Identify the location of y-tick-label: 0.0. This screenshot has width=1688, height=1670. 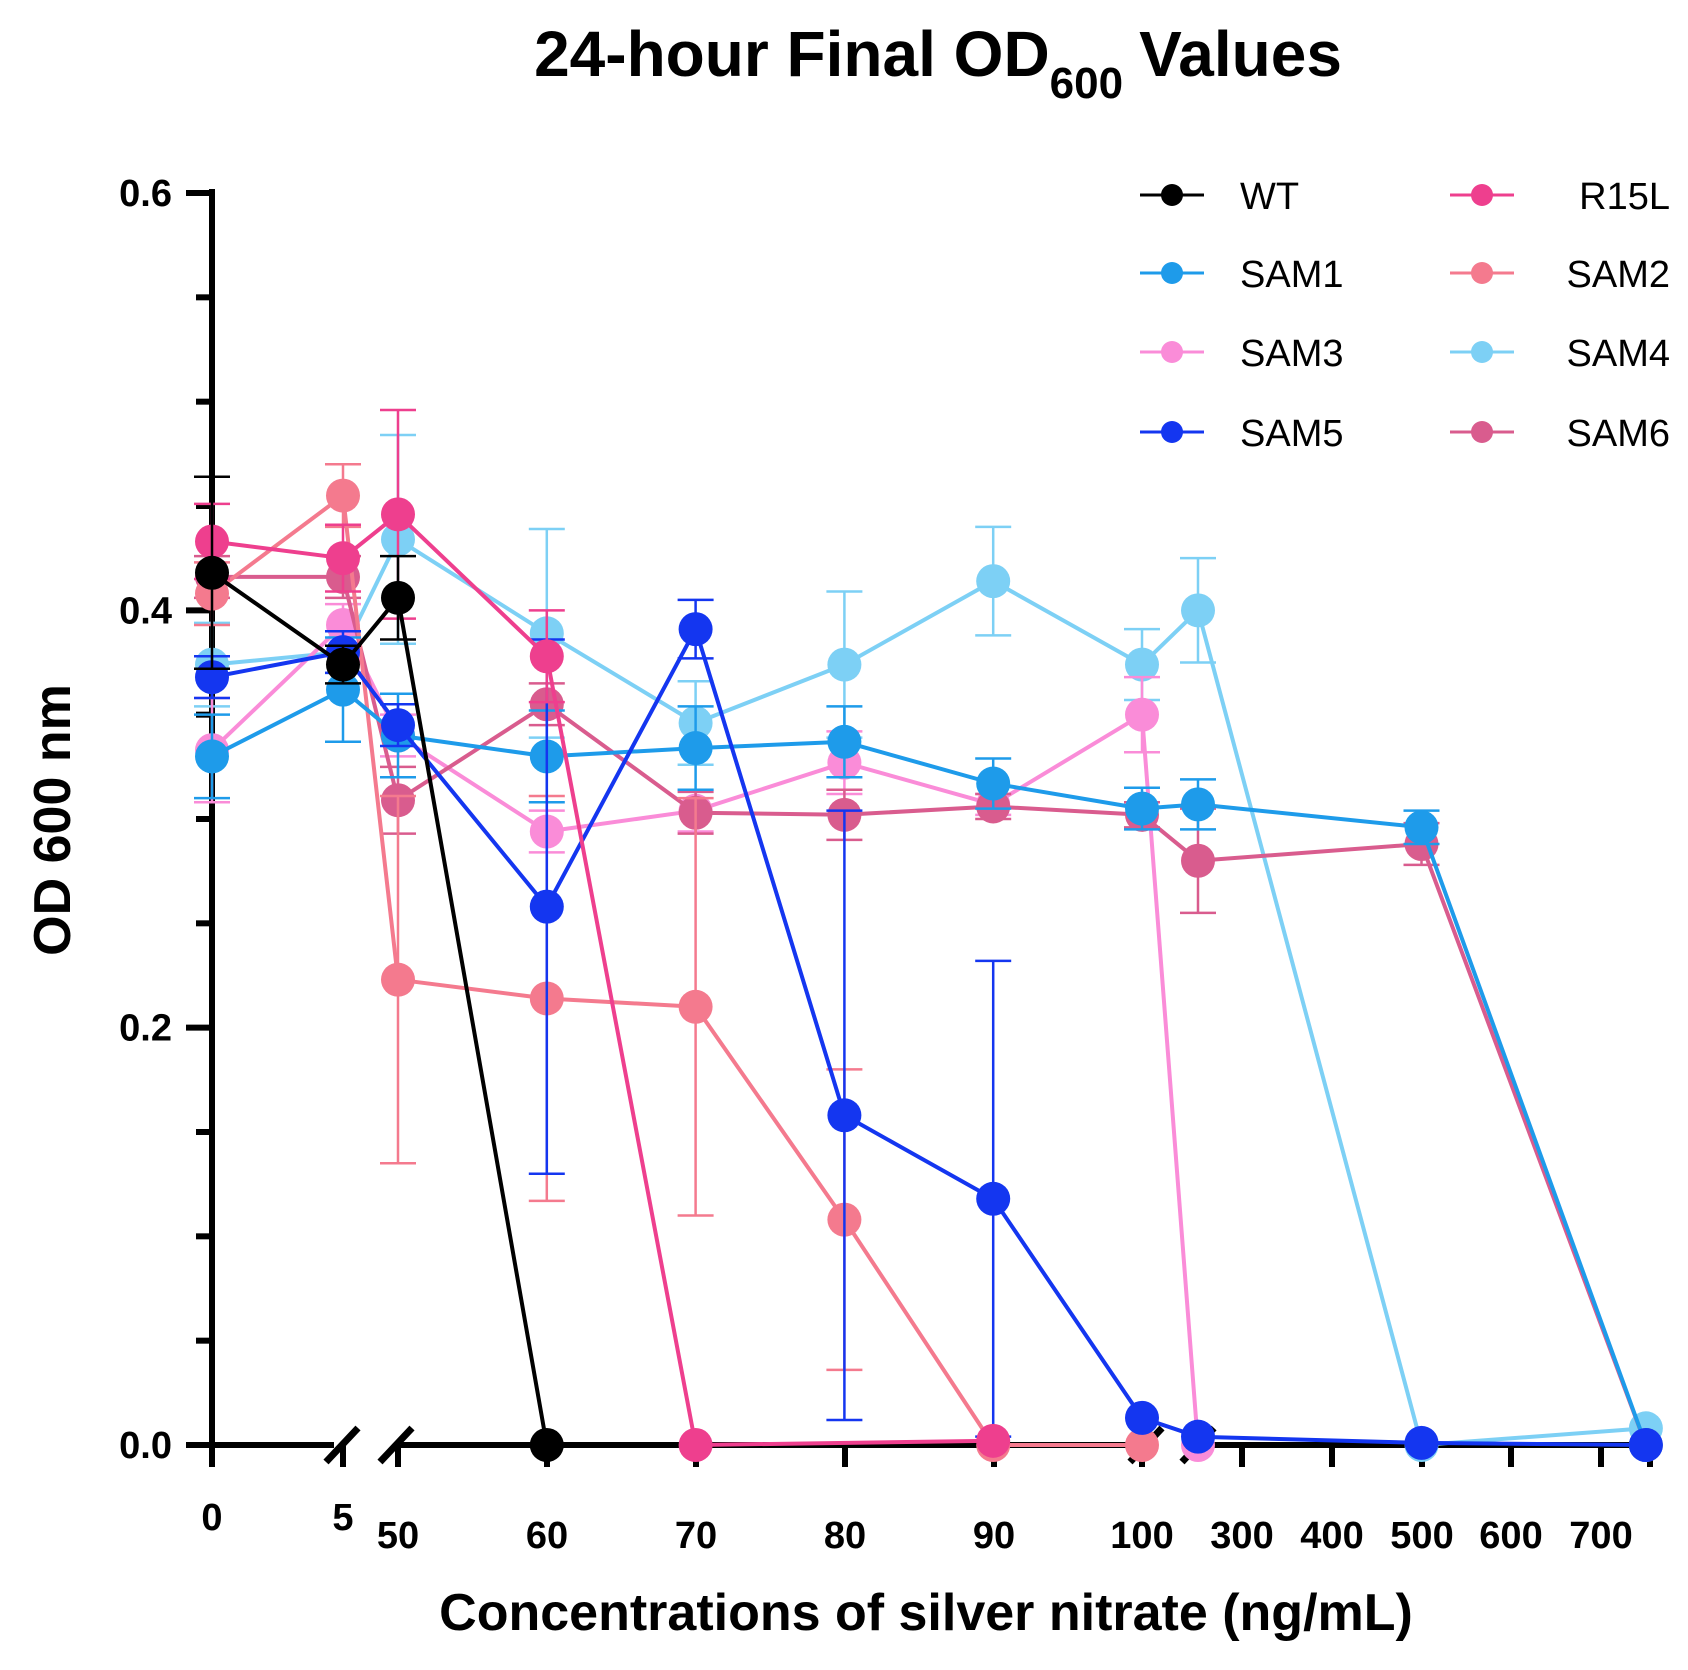
(145, 1446).